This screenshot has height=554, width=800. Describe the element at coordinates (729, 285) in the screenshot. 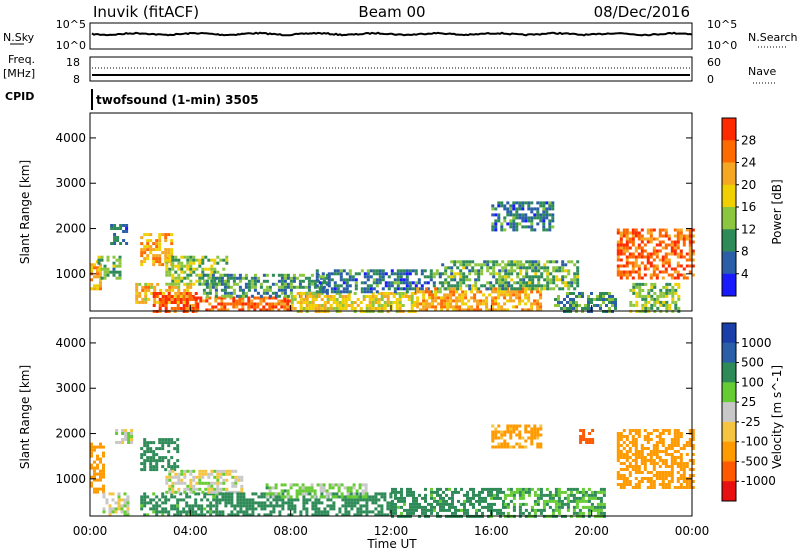

I see `colorbar-swatch` at that location.